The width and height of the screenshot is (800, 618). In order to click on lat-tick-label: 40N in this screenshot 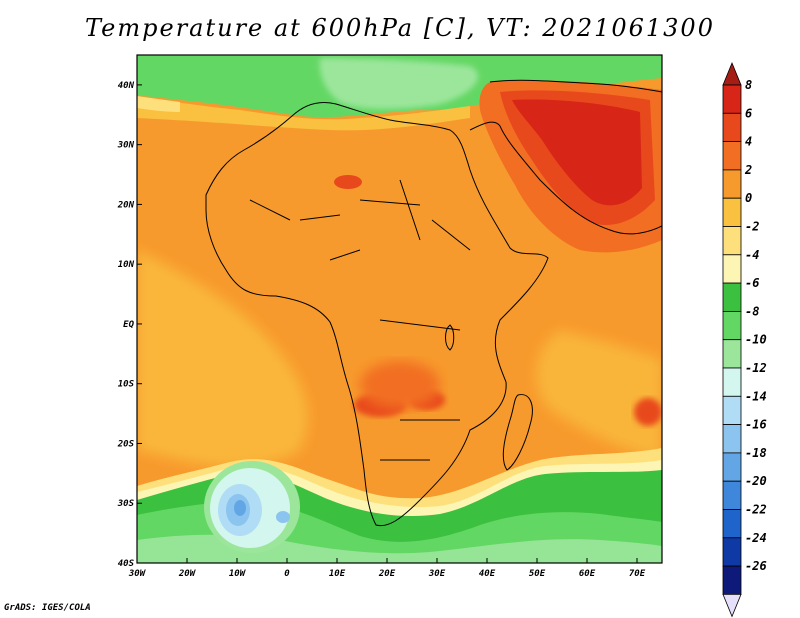, I will do `click(126, 86)`.